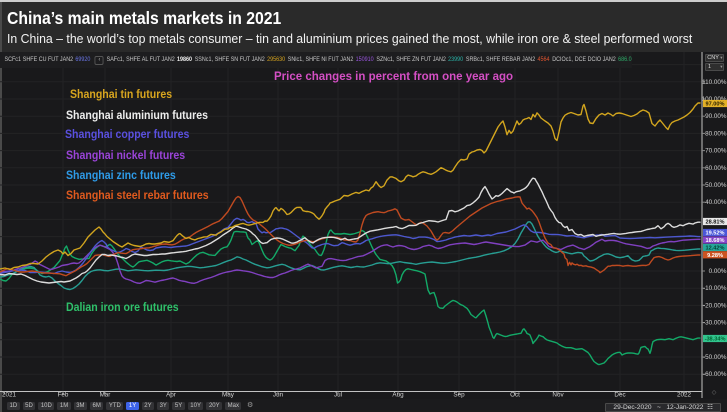  I want to click on svg-text: 19.52%, so click(715, 234).